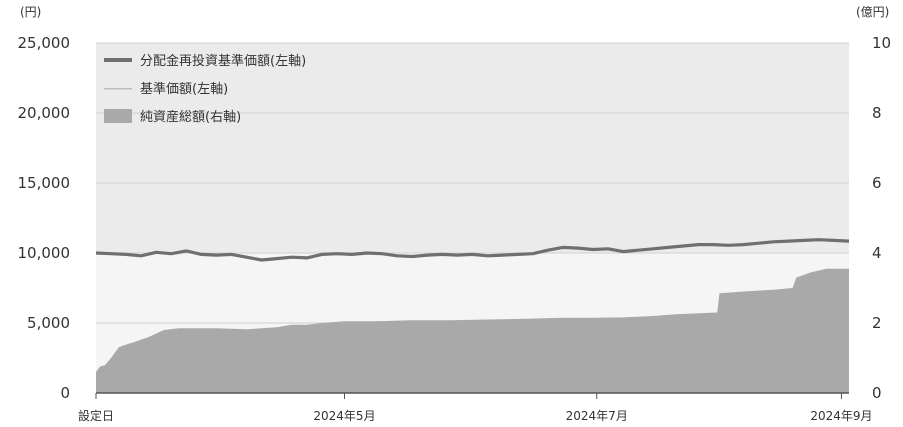  I want to click on legend-item-reinvested-nav: 分配金再投資基準価額(左軸), so click(205, 61).